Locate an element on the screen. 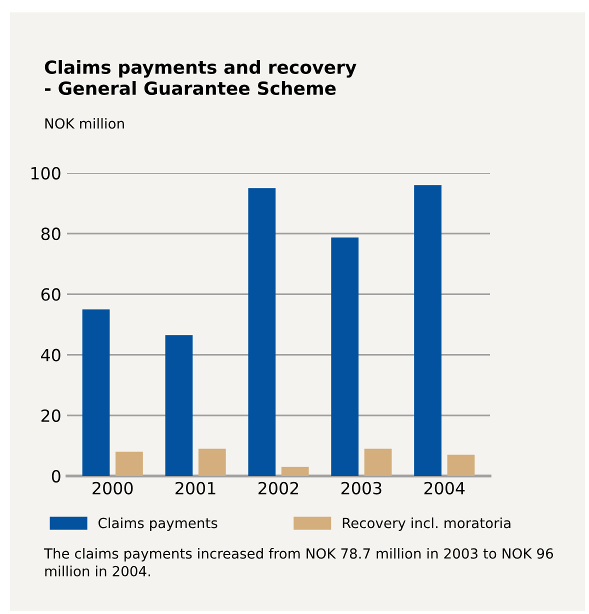 This screenshot has height=614, width=589. x-tick-label: 2002 is located at coordinates (278, 488).